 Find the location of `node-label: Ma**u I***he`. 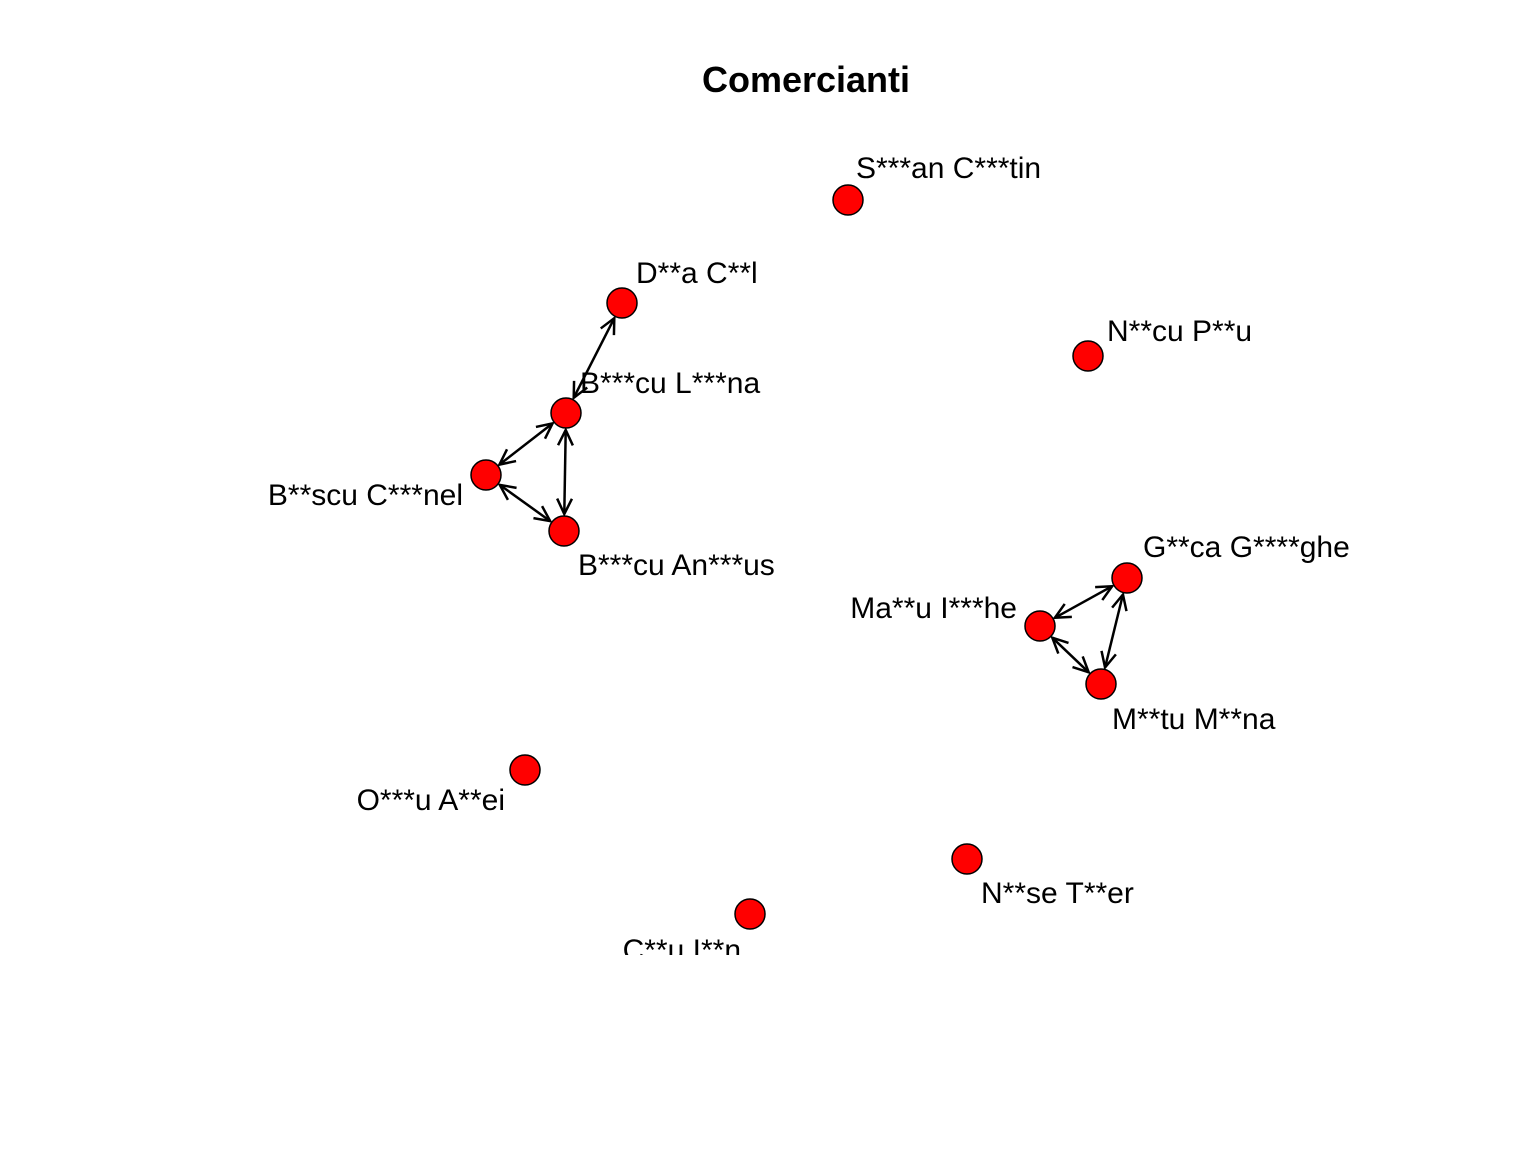

node-label: Ma**u I***he is located at coordinates (933, 608).